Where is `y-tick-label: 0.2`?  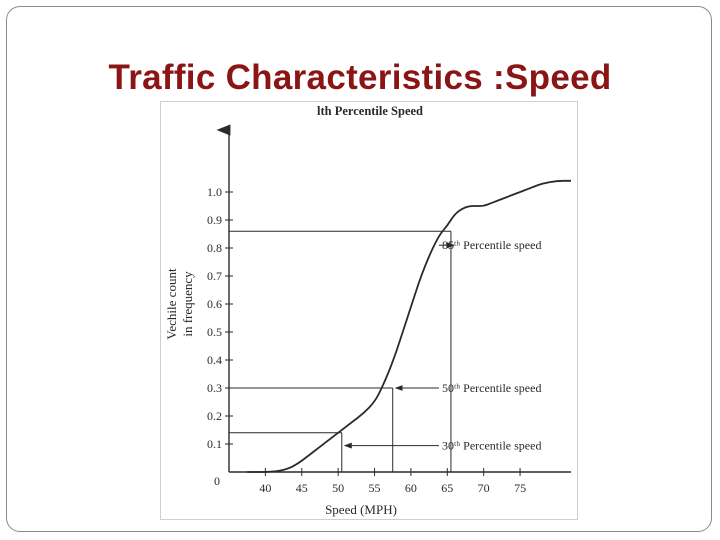 y-tick-label: 0.2 is located at coordinates (214, 416).